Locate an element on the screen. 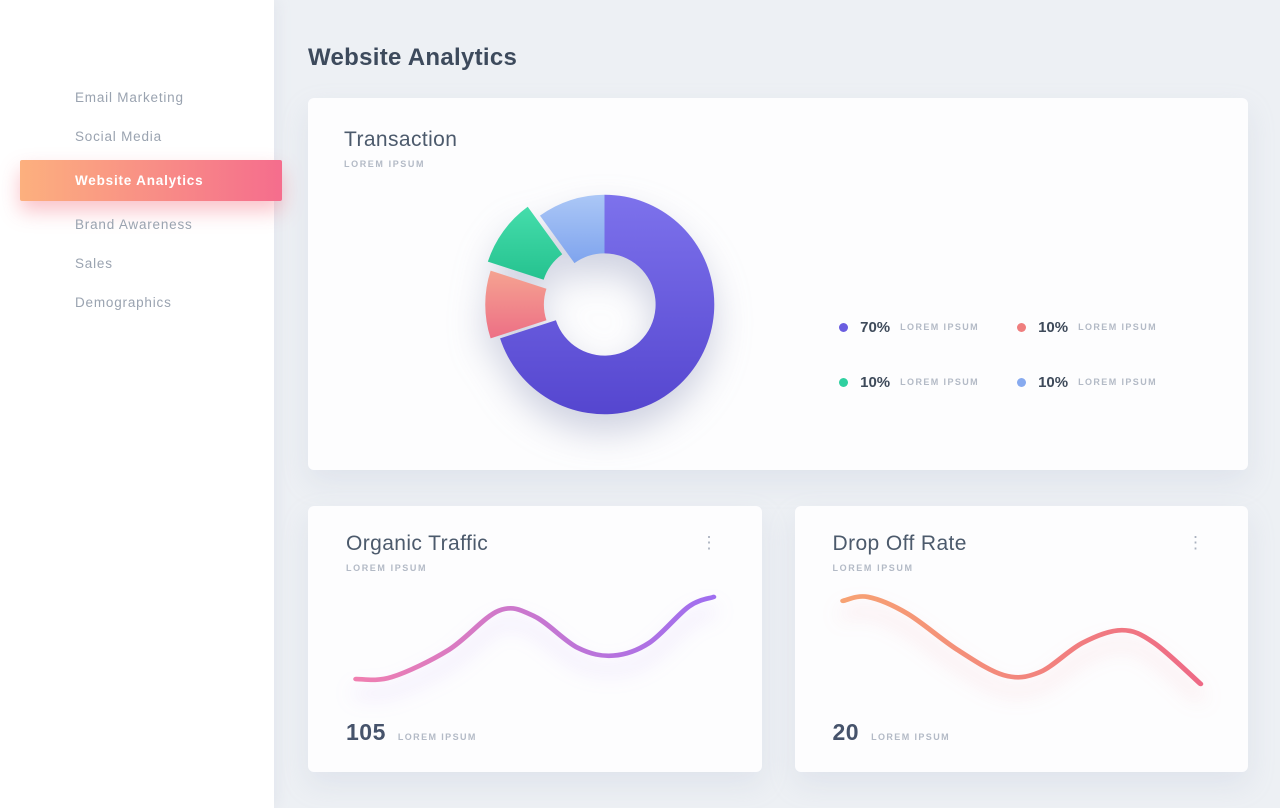  organic-traffic-line-chart is located at coordinates (535, 638).